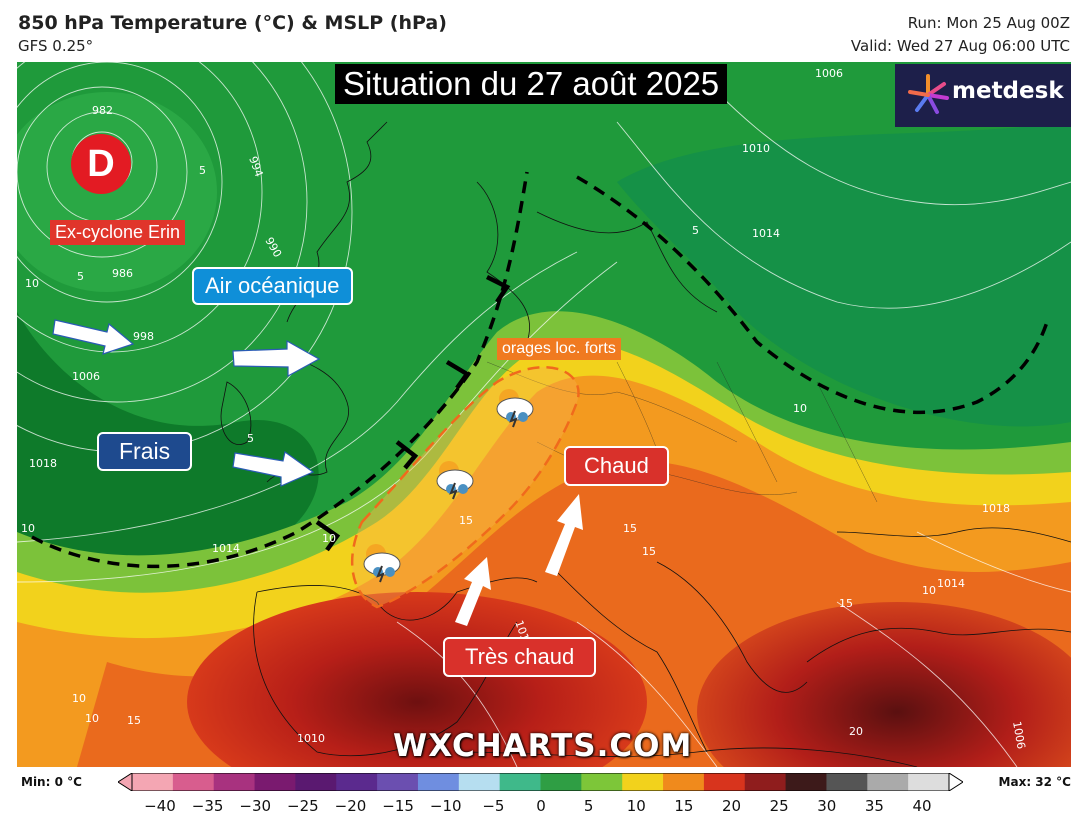 Image resolution: width=1088 pixels, height=833 pixels. I want to click on wind-arrows, so click(186, 403).